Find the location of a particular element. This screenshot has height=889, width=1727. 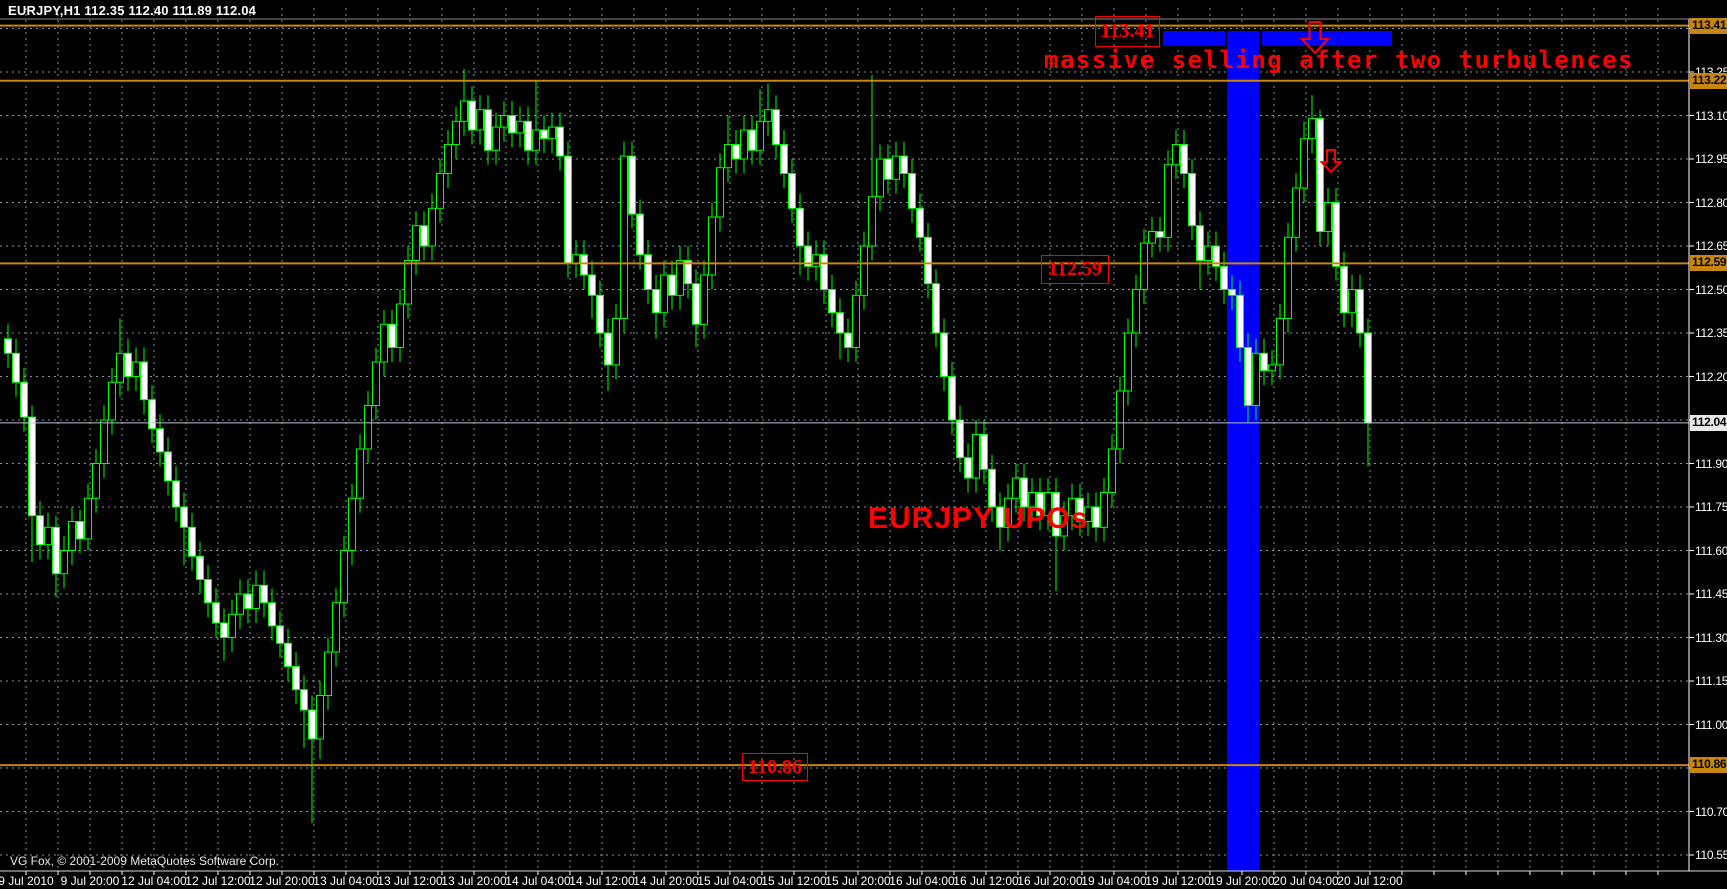

time-axis-label: 12 Jul 04:00 is located at coordinates (154, 881).